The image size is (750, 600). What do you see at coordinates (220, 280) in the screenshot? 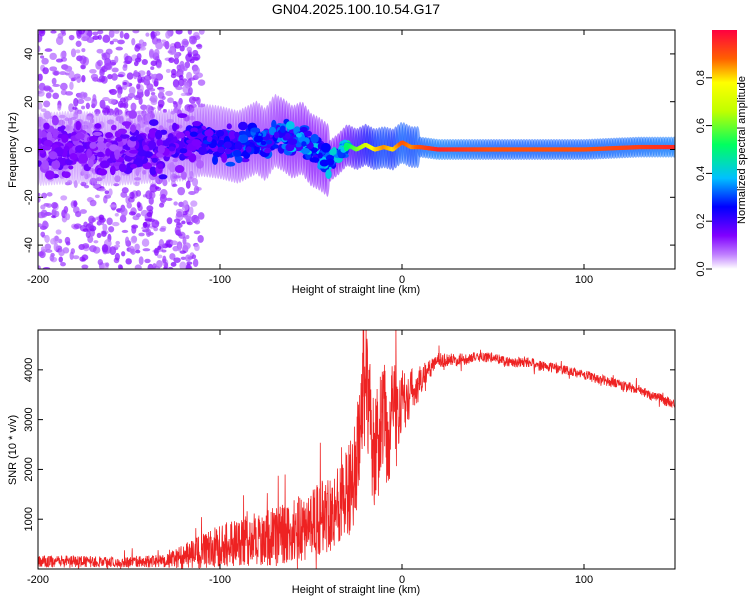
I see `spectrogram-xtick-label: -100` at bounding box center [220, 280].